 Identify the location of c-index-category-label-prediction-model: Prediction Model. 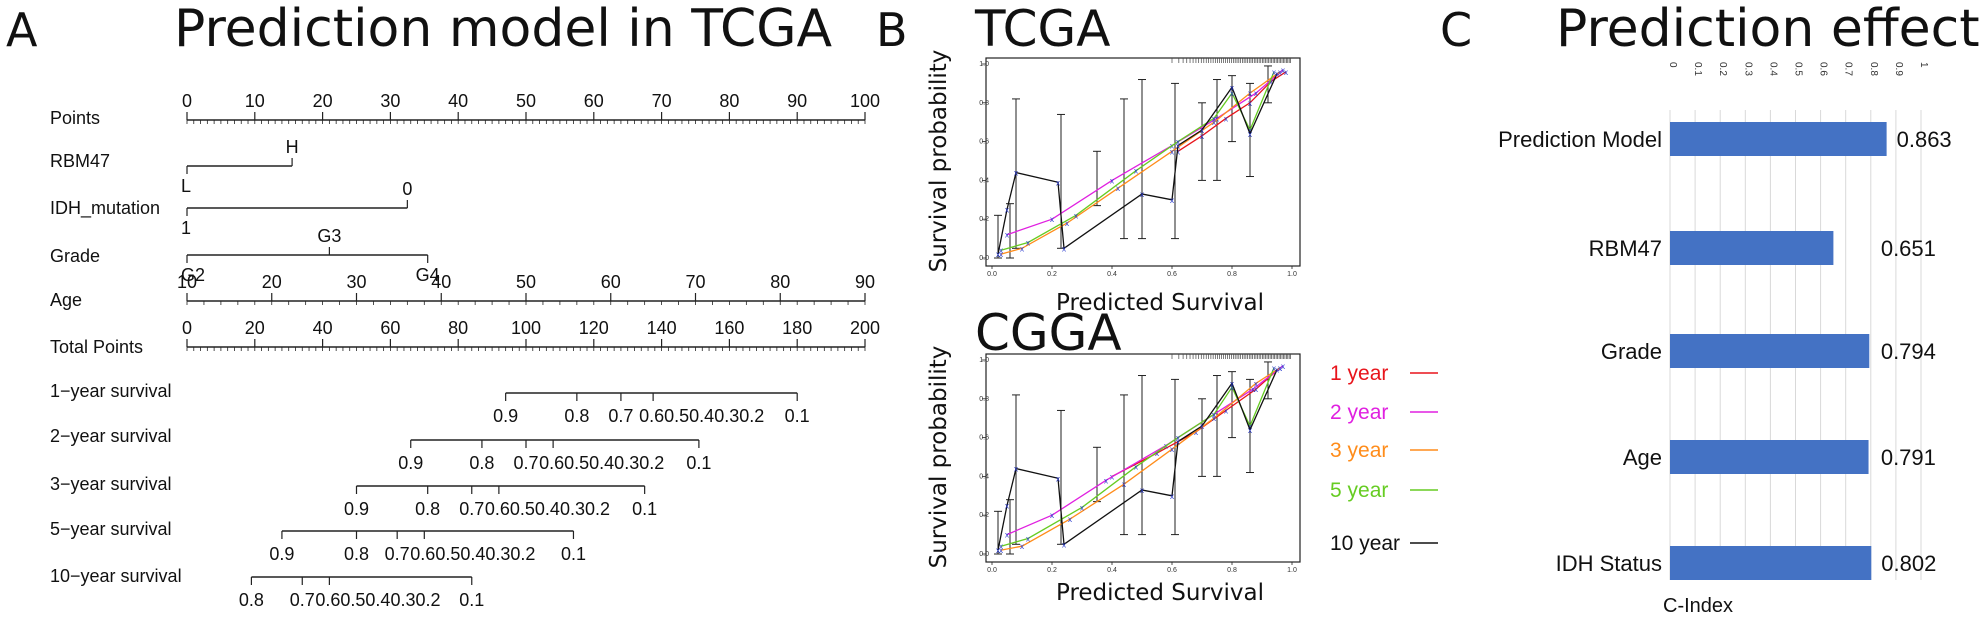
(1580, 139).